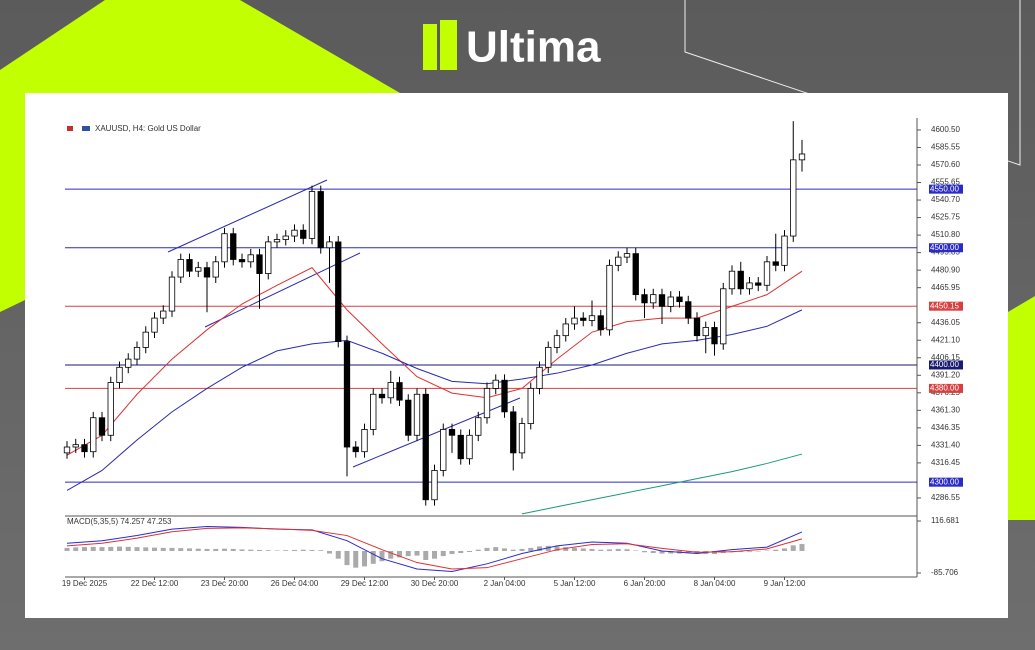 Image resolution: width=1035 pixels, height=650 pixels. What do you see at coordinates (945, 444) in the screenshot?
I see `y-tick-label: 4331.40` at bounding box center [945, 444].